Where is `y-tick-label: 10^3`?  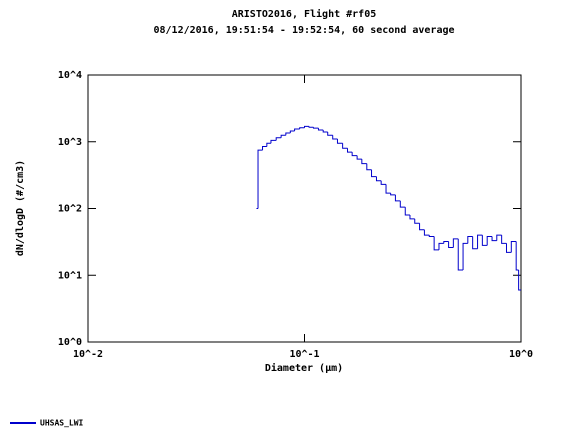
y-tick-label: 10^3 is located at coordinates (70, 142).